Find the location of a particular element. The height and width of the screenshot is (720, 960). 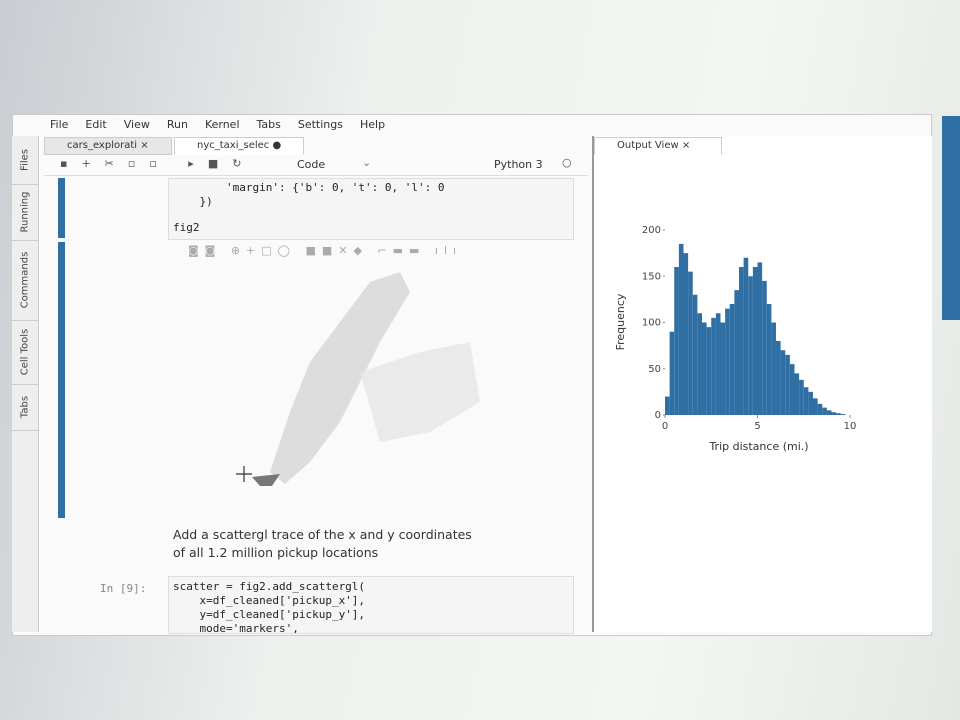

sidebar-tab: Commands is located at coordinates (25, 280).